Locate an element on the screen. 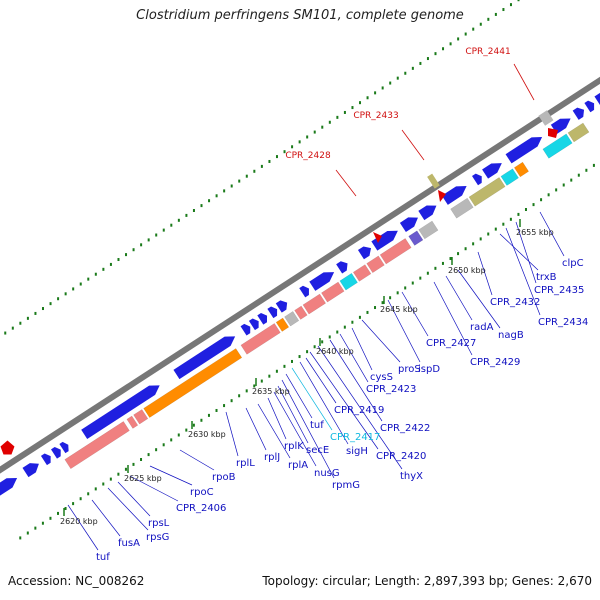 This screenshot has height=600, width=600. tick-label: 2620 kbp is located at coordinates (79, 521).